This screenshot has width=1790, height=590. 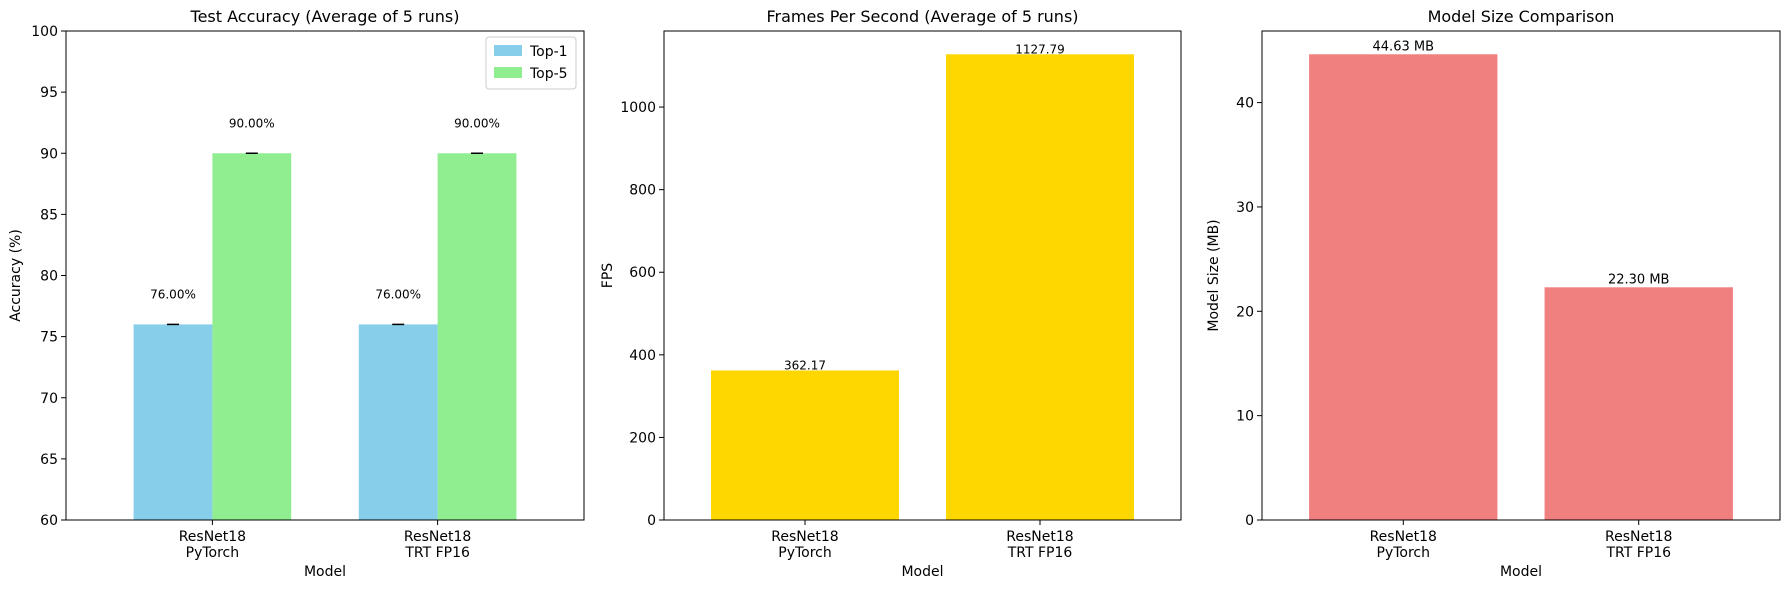 What do you see at coordinates (642, 438) in the screenshot?
I see `y-tick-label: 200` at bounding box center [642, 438].